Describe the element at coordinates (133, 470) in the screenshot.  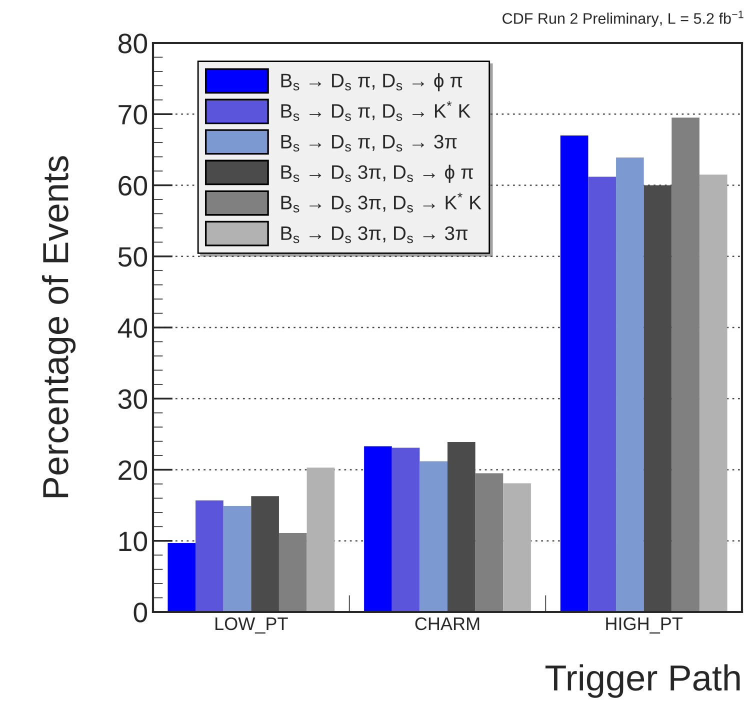
I see `y-tick-label: 20` at that location.